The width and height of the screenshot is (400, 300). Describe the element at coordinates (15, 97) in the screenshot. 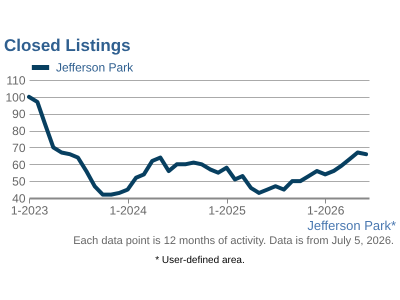

I see `y-tick-label: 100` at that location.